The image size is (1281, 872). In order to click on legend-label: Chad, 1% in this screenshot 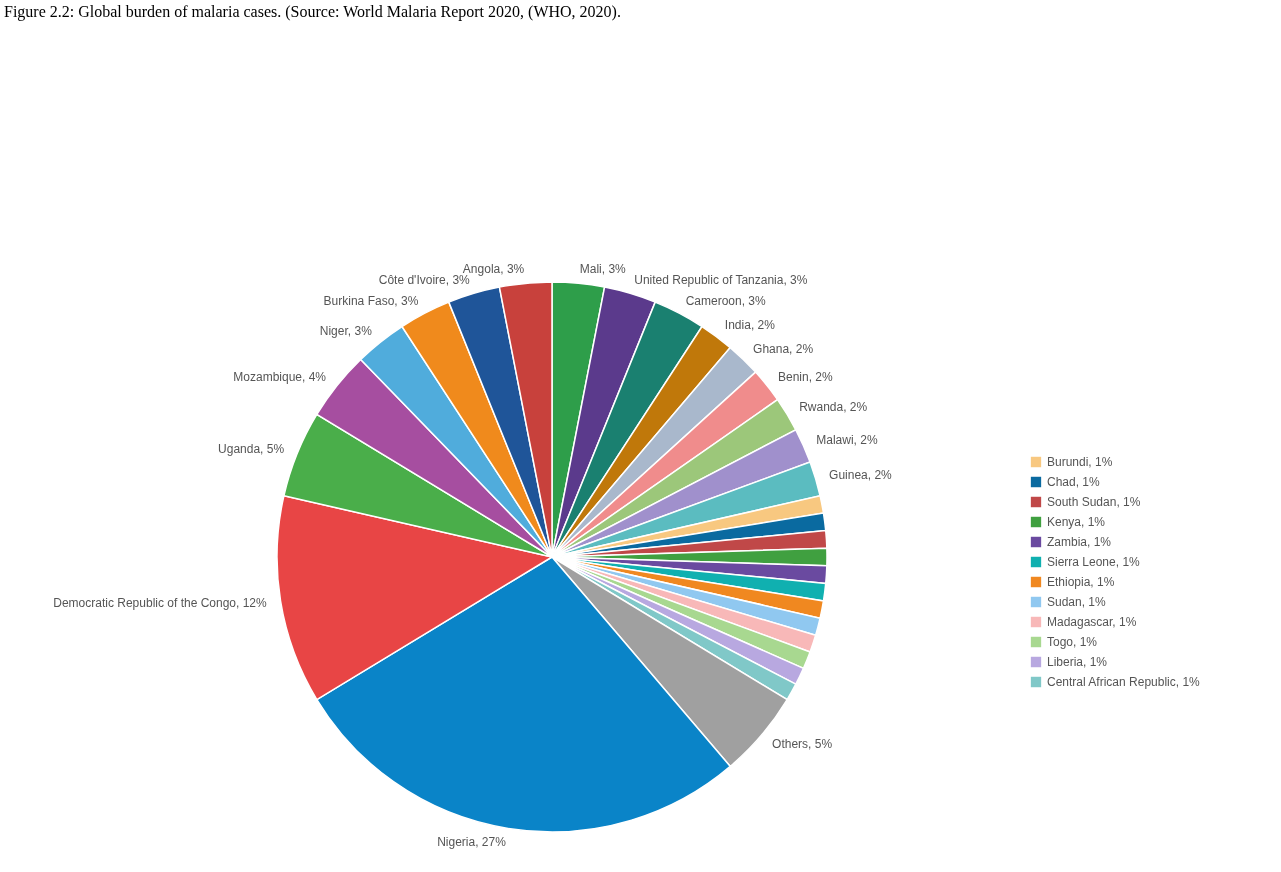, I will do `click(1074, 482)`.